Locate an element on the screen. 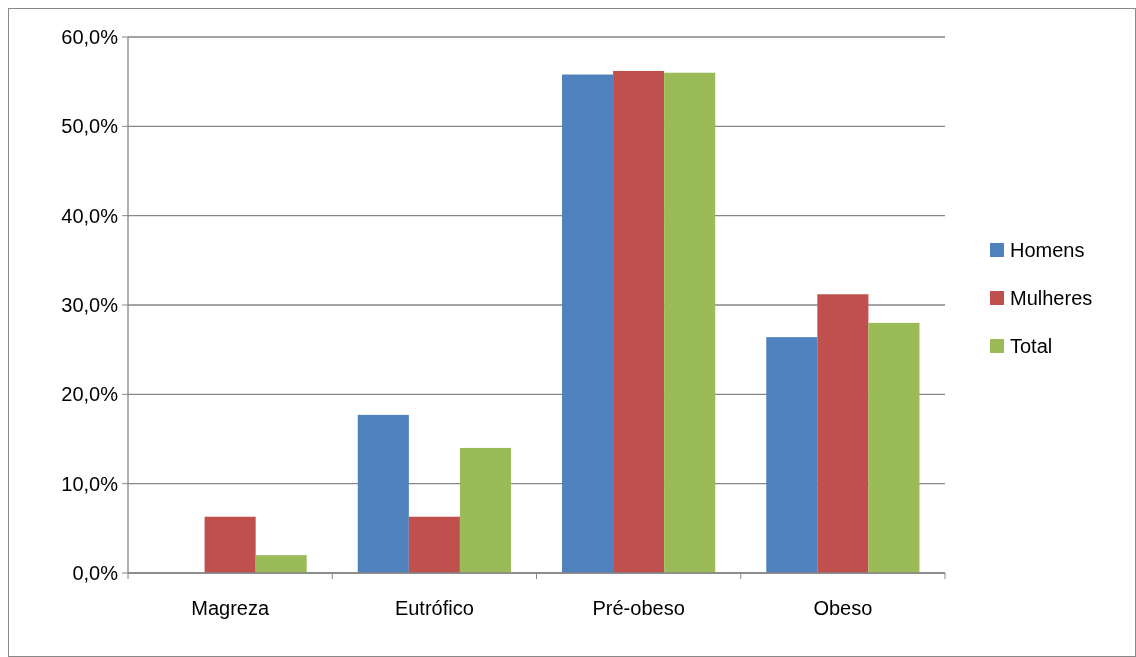 Image resolution: width=1136 pixels, height=657 pixels. x-tick-label: Pré-obeso is located at coordinates (638, 608).